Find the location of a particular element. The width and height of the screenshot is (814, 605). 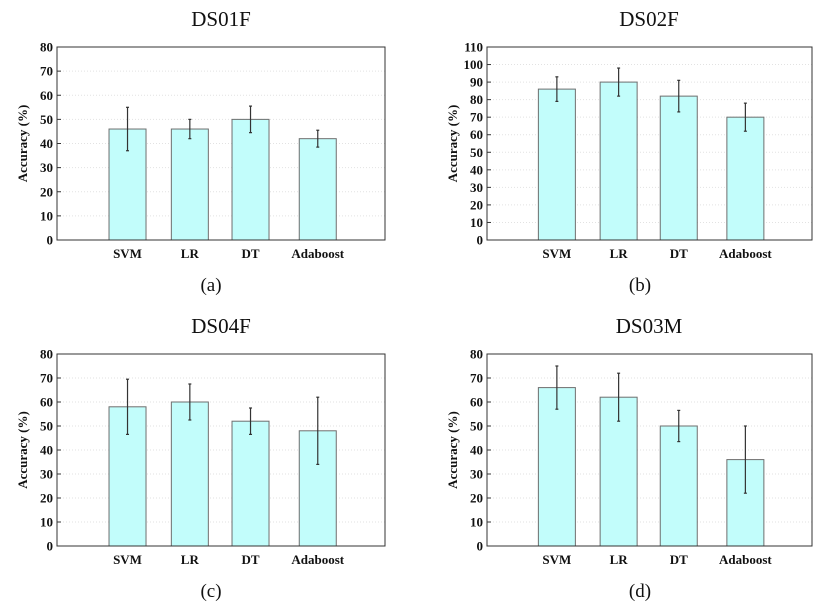

y-tick-label: 110 is located at coordinates (473, 47).